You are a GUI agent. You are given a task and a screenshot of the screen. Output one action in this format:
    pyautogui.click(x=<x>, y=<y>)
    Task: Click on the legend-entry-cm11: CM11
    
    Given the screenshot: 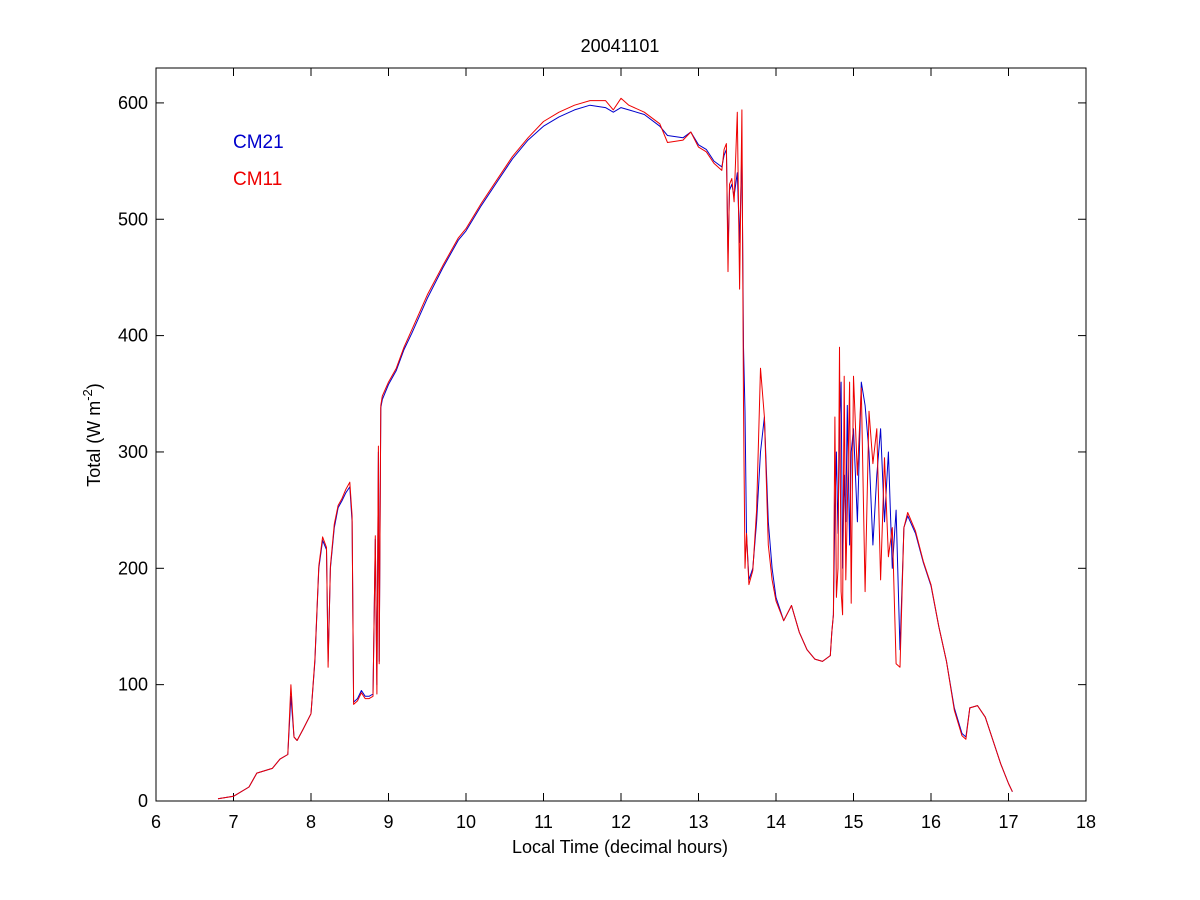 What is the action you would take?
    pyautogui.click(x=257, y=179)
    